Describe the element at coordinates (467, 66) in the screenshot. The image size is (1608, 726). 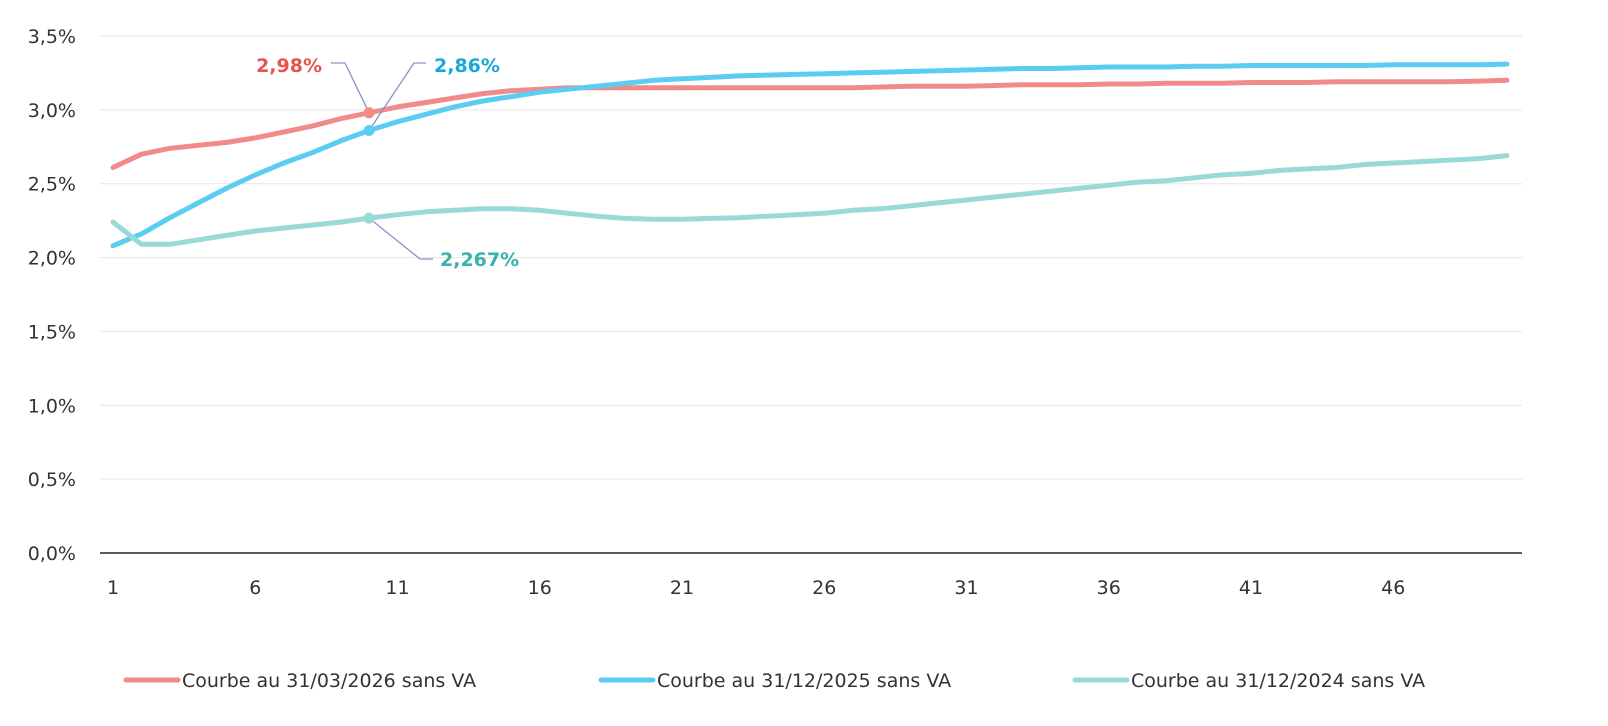
I see `annotation-label: 2,86%` at that location.